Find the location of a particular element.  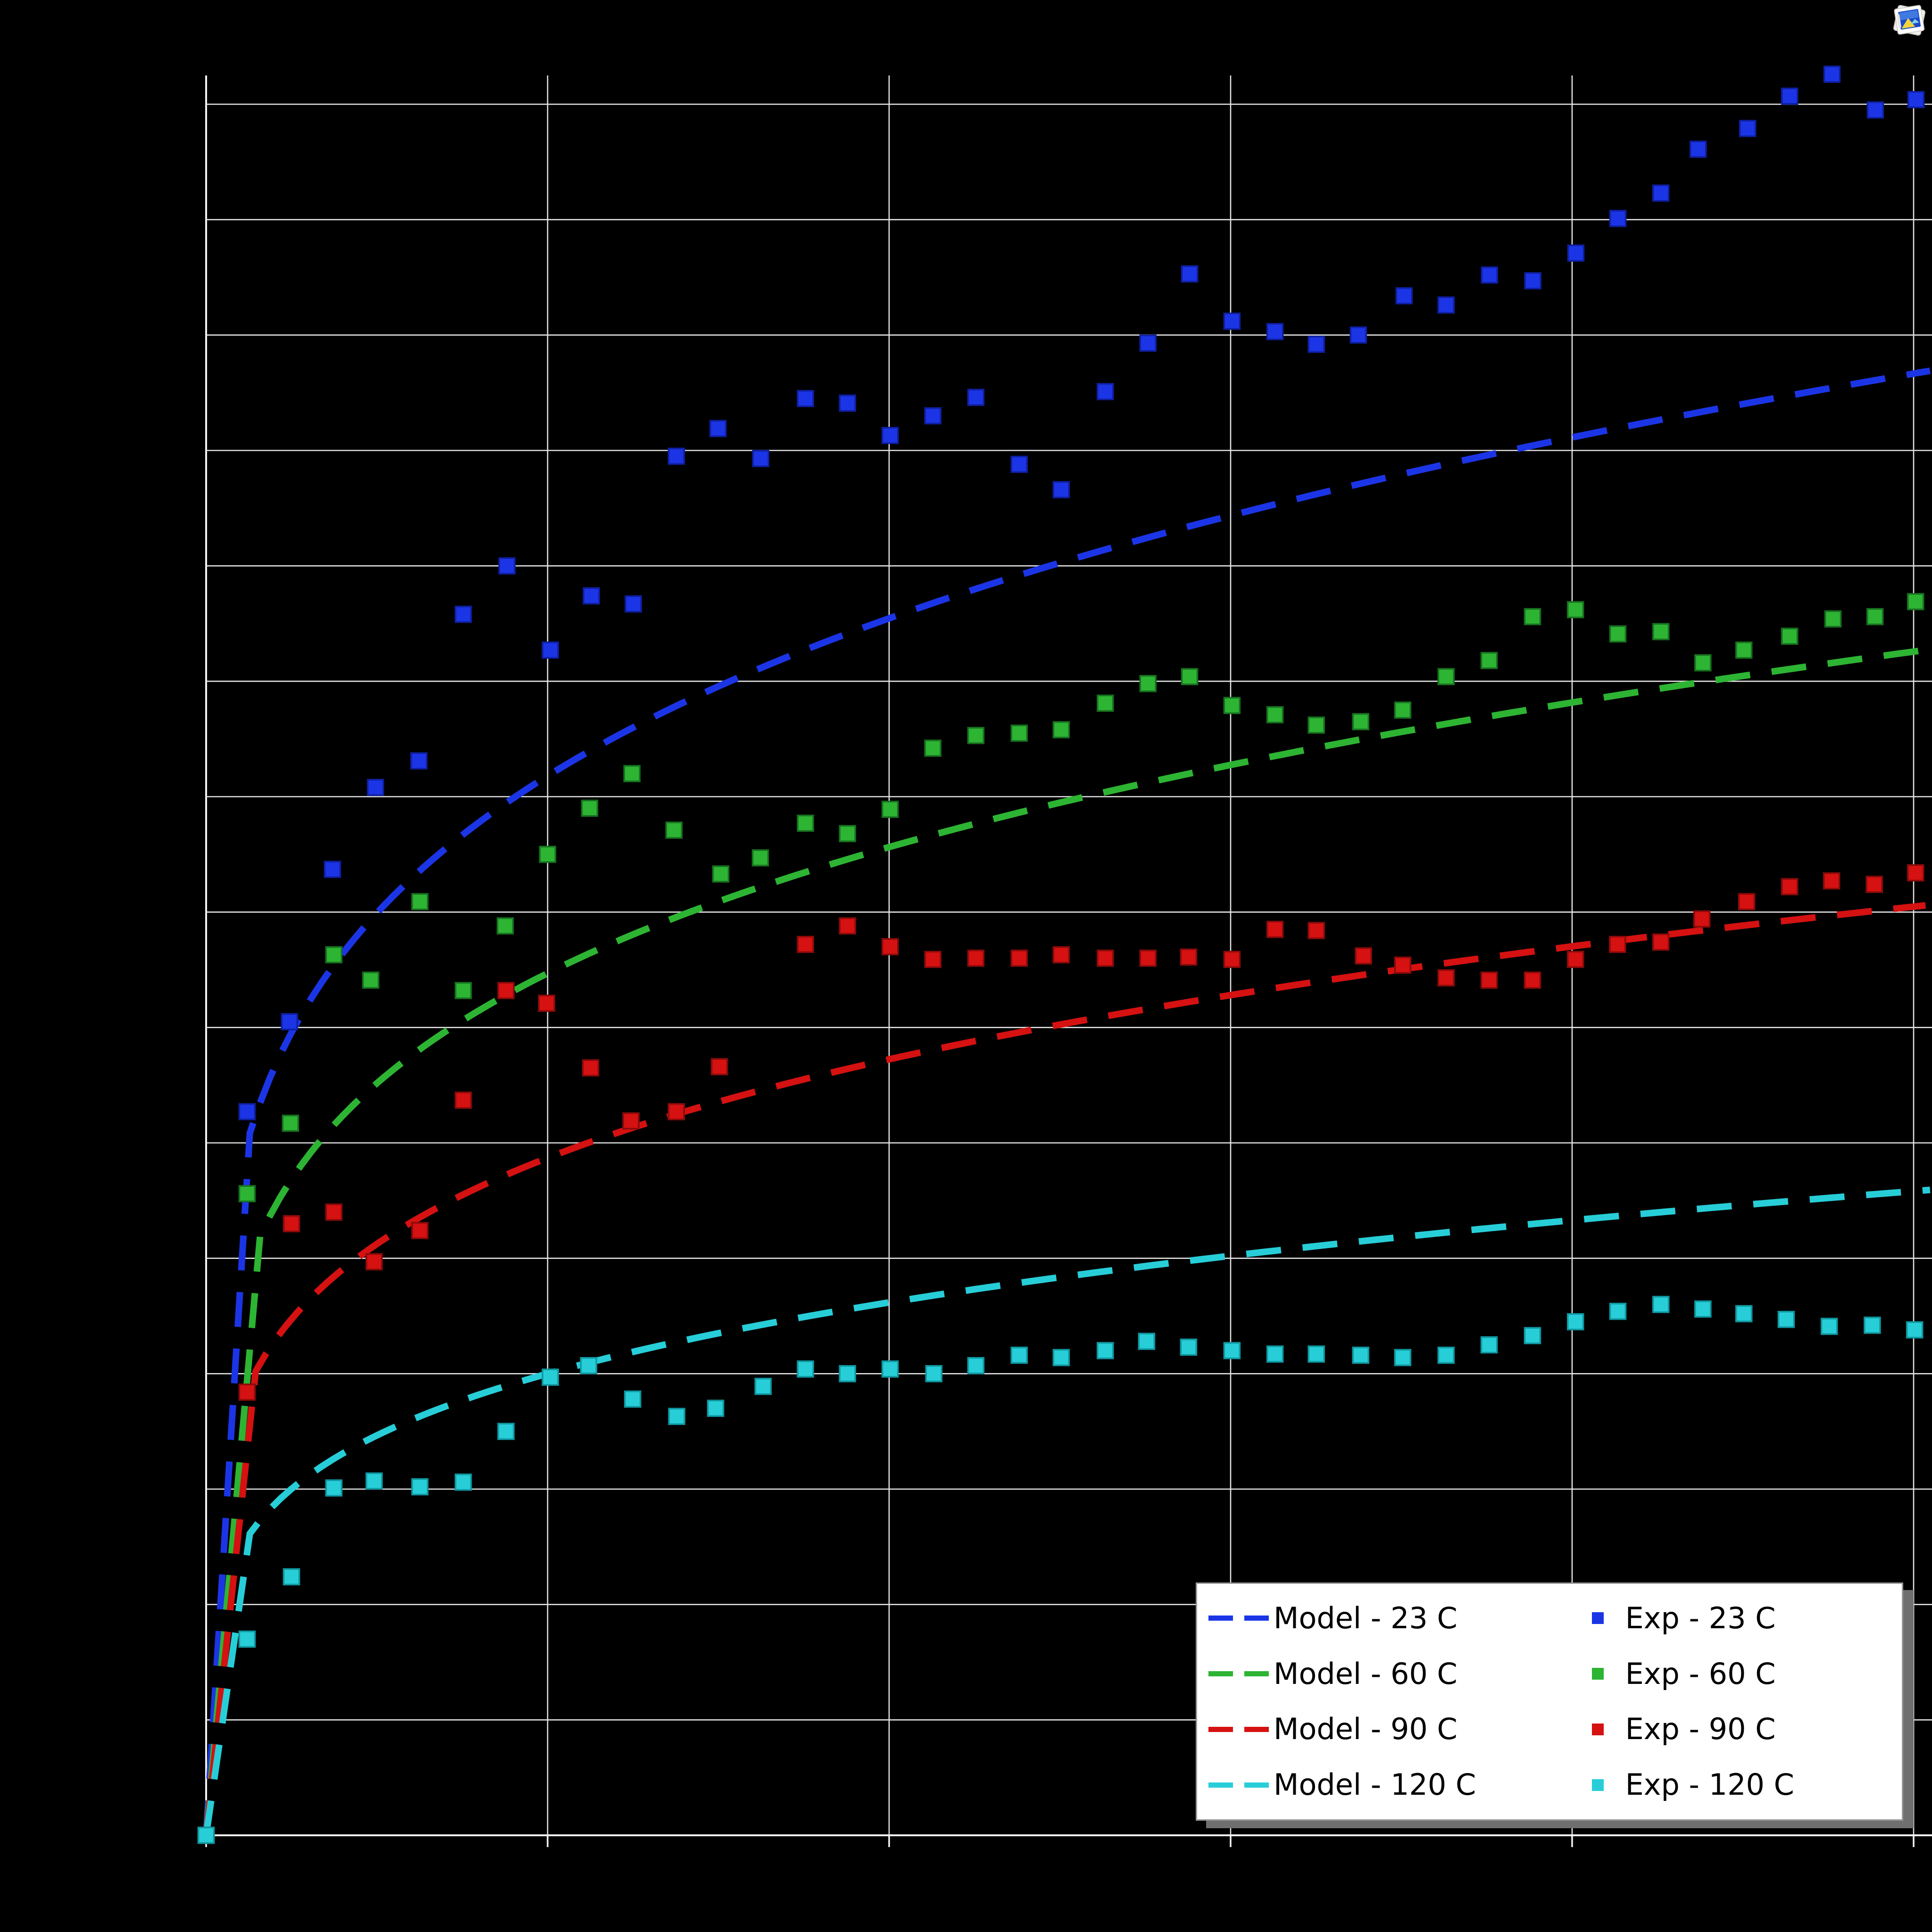

dashed-line-sample-blue is located at coordinates (1238, 1618).